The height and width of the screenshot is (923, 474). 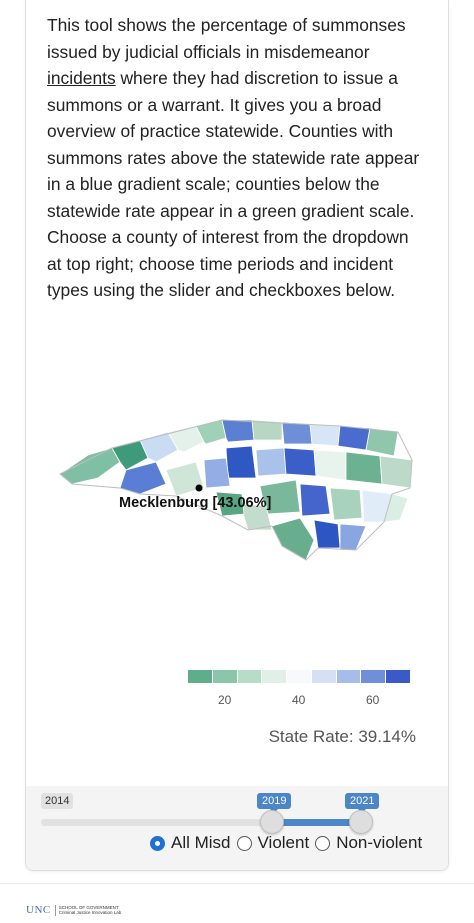 I want to click on slider-end-badge: 2021, so click(x=362, y=803).